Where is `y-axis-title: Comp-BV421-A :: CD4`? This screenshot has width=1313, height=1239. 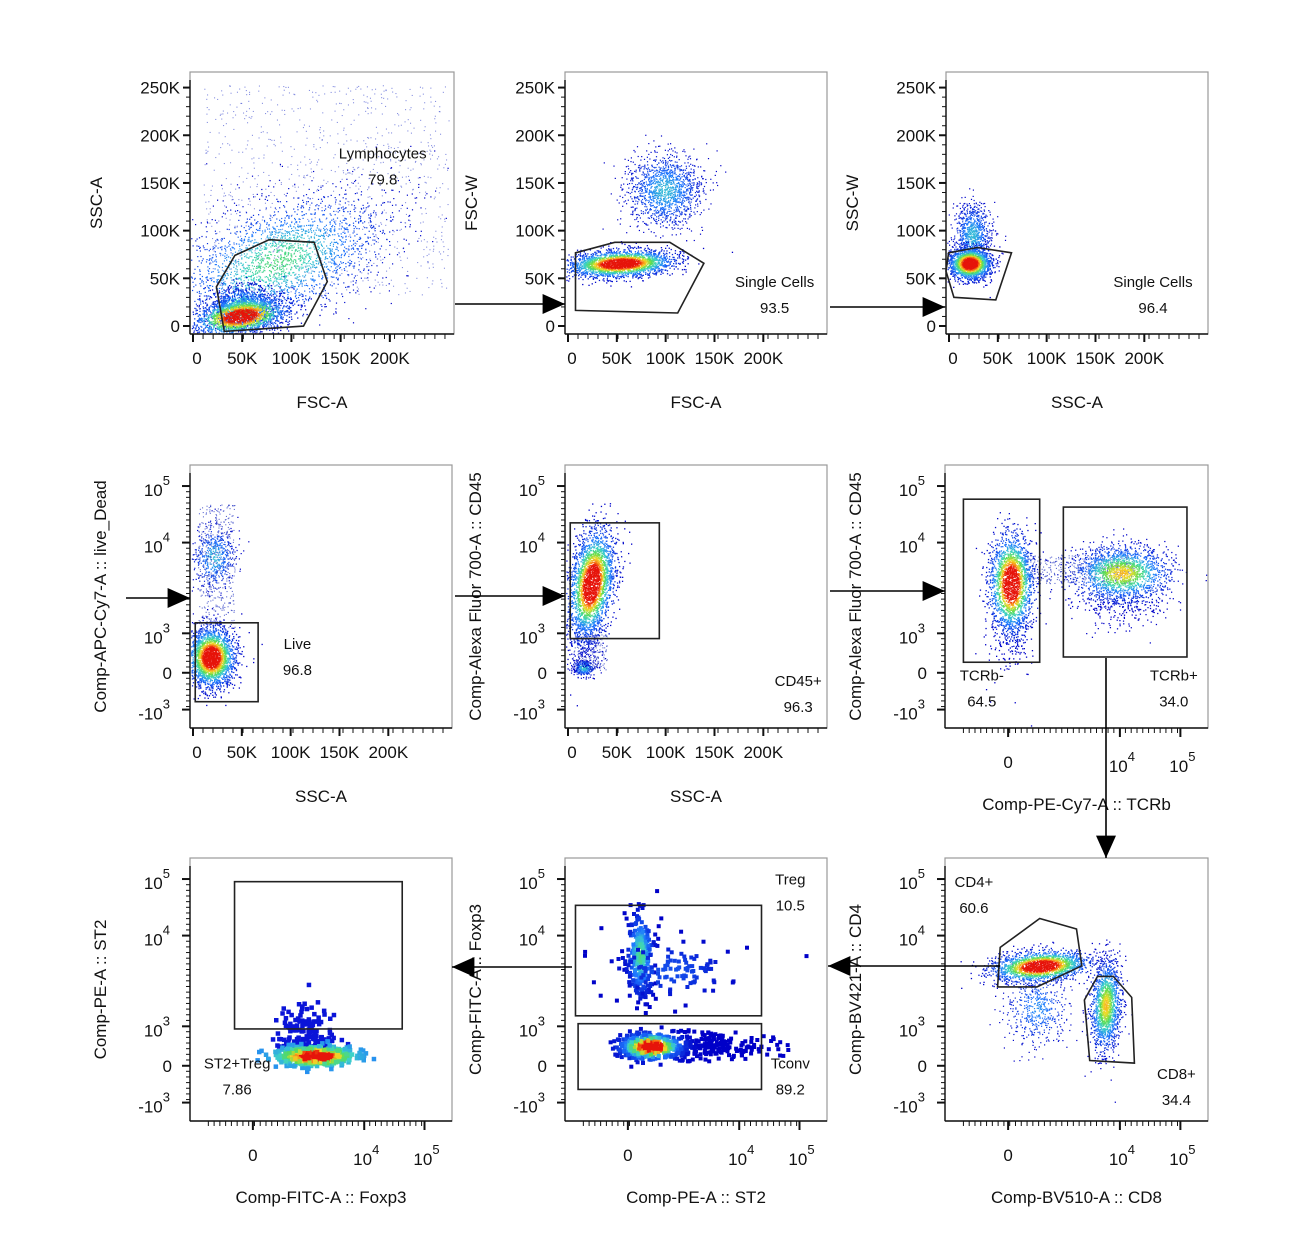
y-axis-title: Comp-BV421-A :: CD4 is located at coordinates (855, 989).